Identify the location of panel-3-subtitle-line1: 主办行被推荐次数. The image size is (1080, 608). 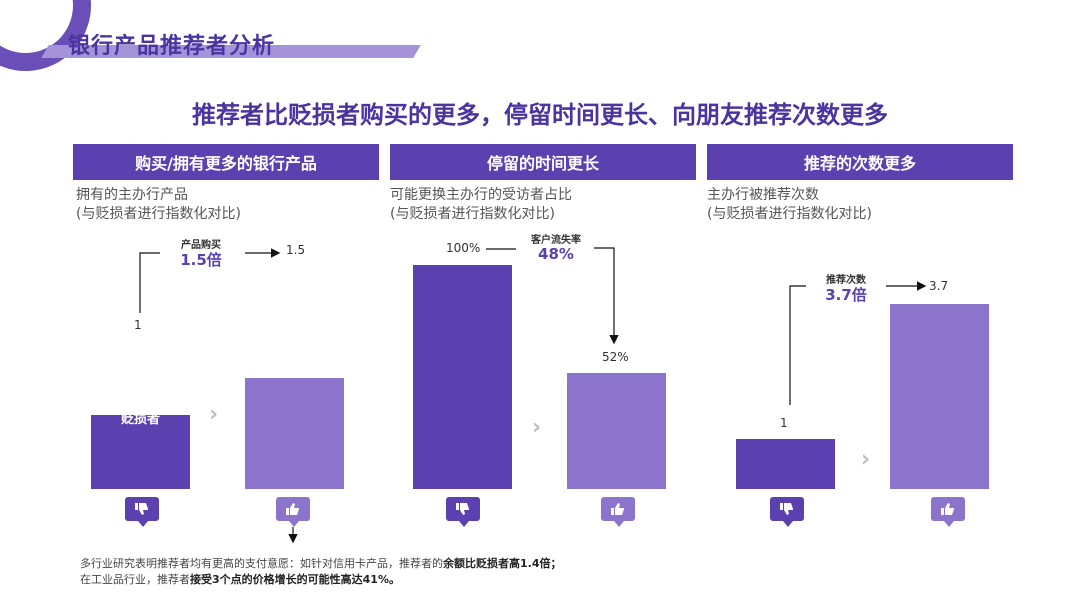
(763, 195).